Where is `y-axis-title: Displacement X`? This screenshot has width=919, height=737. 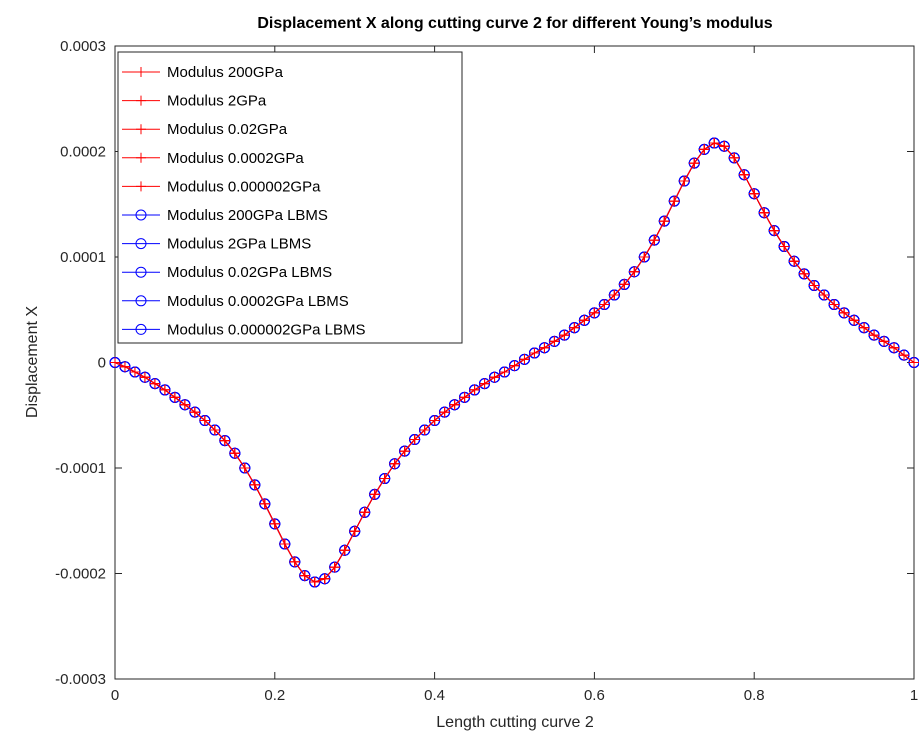 y-axis-title: Displacement X is located at coordinates (32, 362).